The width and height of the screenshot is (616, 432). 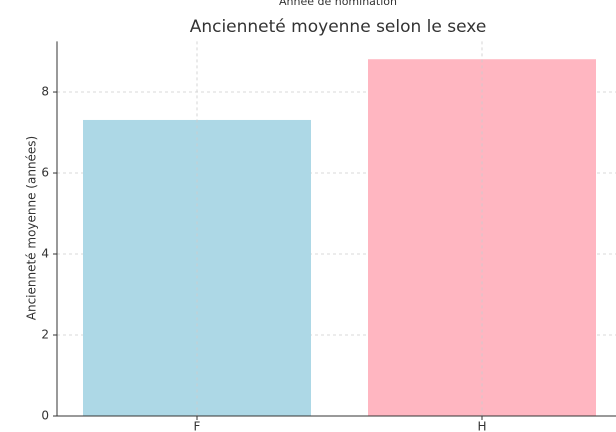 I want to click on y-tick-label: 4, so click(x=45, y=254).